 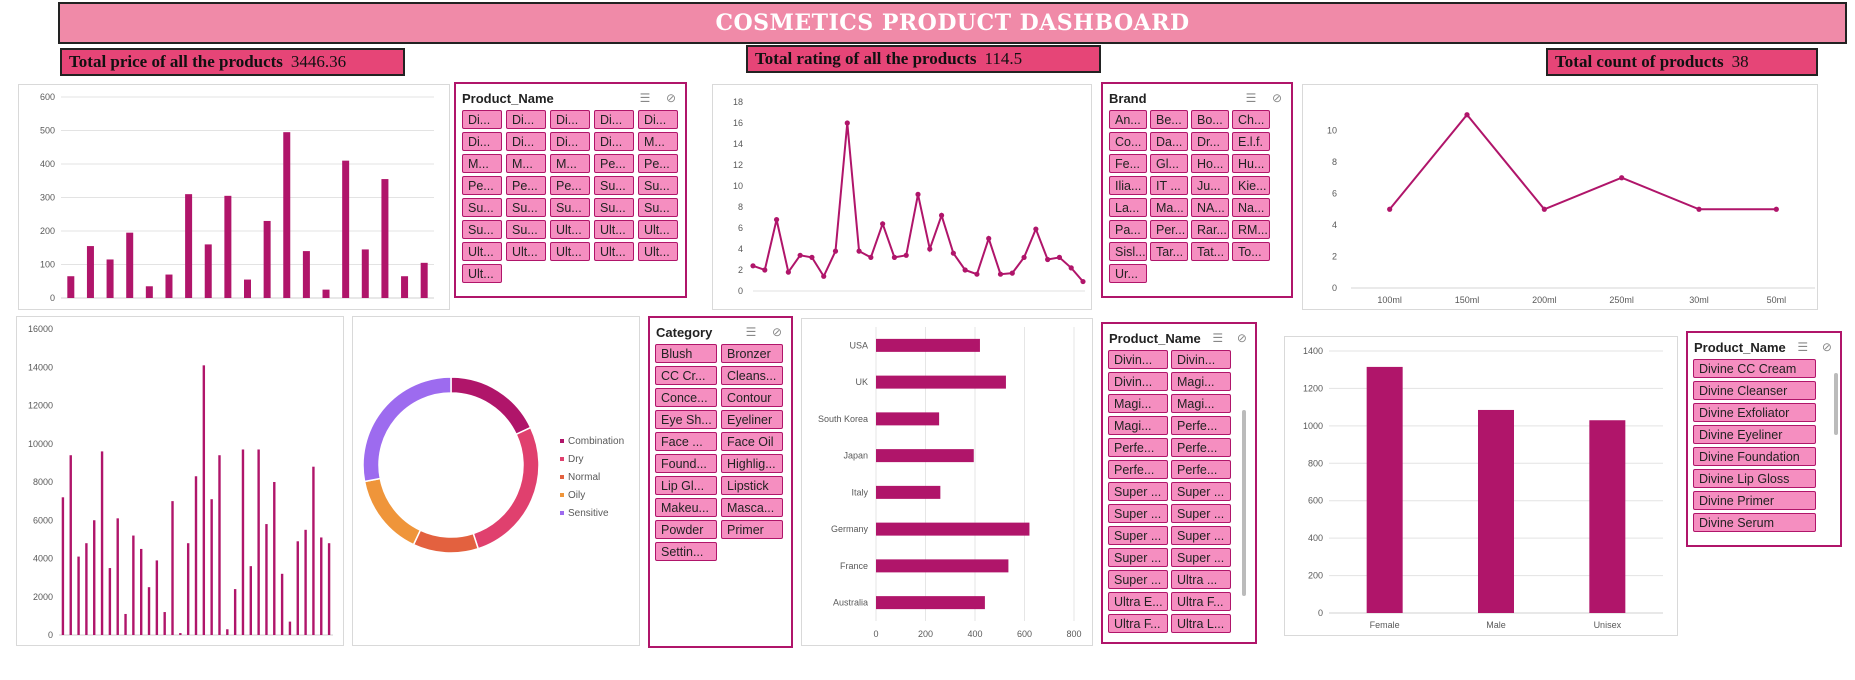 What do you see at coordinates (752, 529) in the screenshot?
I see `slicer-item: Primer` at bounding box center [752, 529].